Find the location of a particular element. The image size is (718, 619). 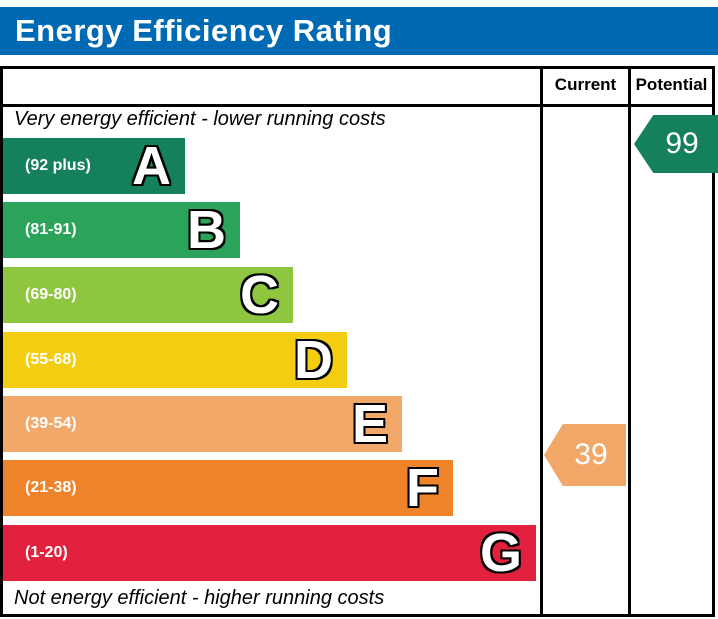

band-d: (55-68) D is located at coordinates (175, 360).